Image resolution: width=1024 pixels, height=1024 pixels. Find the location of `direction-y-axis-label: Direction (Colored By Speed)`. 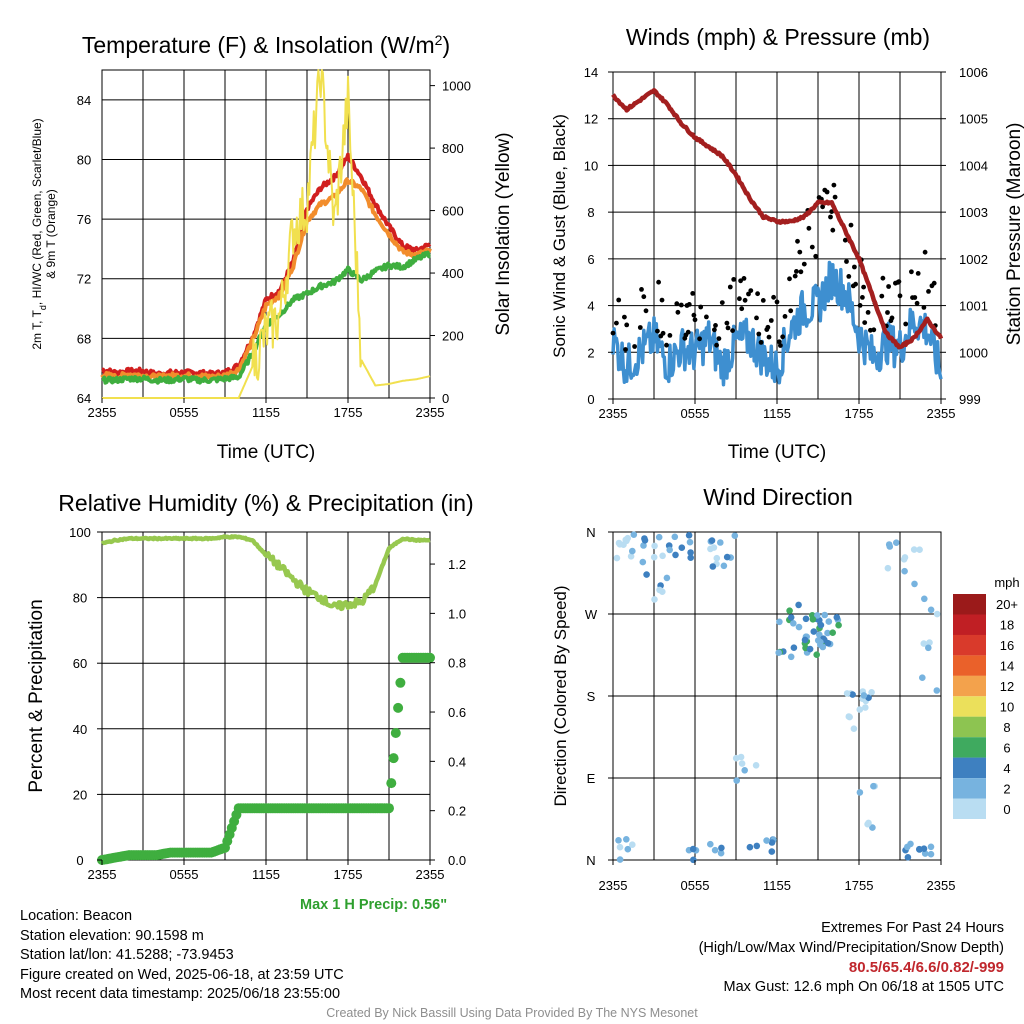

direction-y-axis-label: Direction (Colored By Speed) is located at coordinates (560, 695).